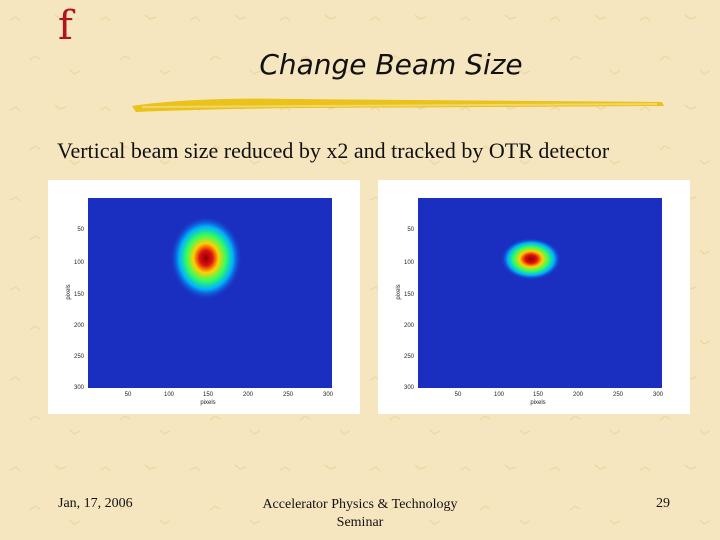 The height and width of the screenshot is (540, 720). What do you see at coordinates (360, 522) in the screenshot?
I see `footer-org-line2: Seminar` at bounding box center [360, 522].